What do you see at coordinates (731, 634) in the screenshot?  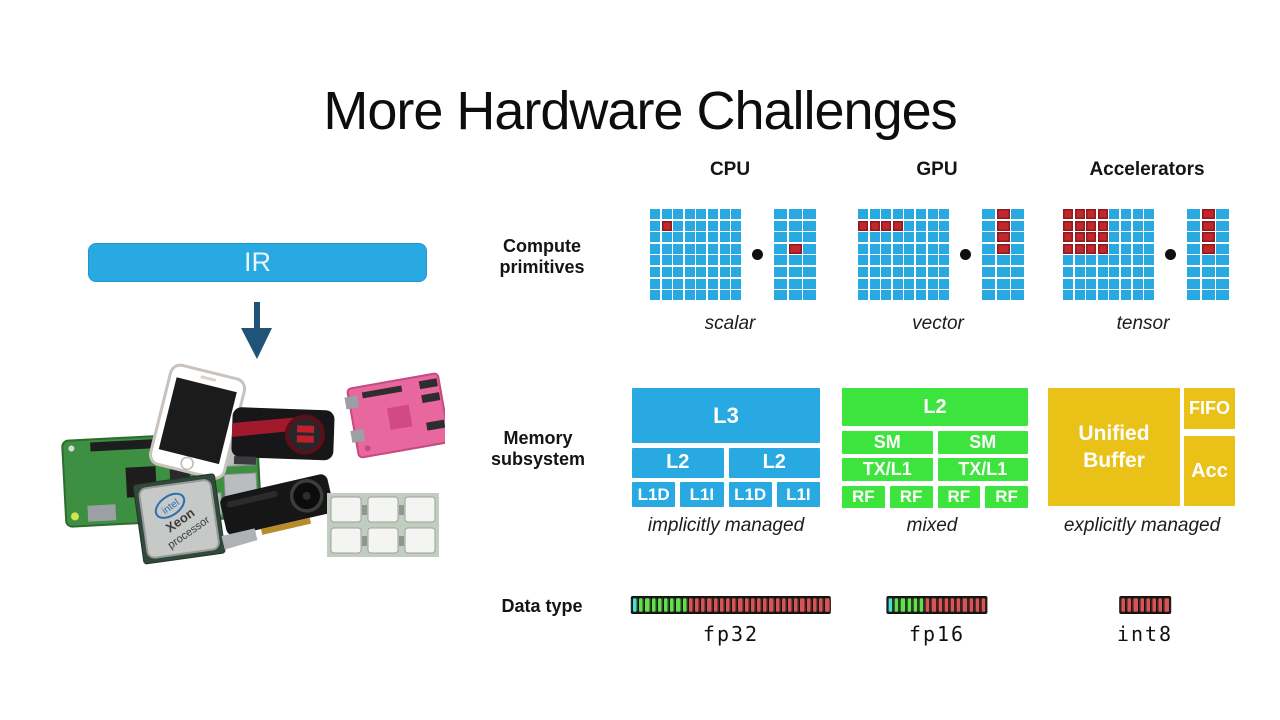 I see `datatype-label-fp32: fp32` at bounding box center [731, 634].